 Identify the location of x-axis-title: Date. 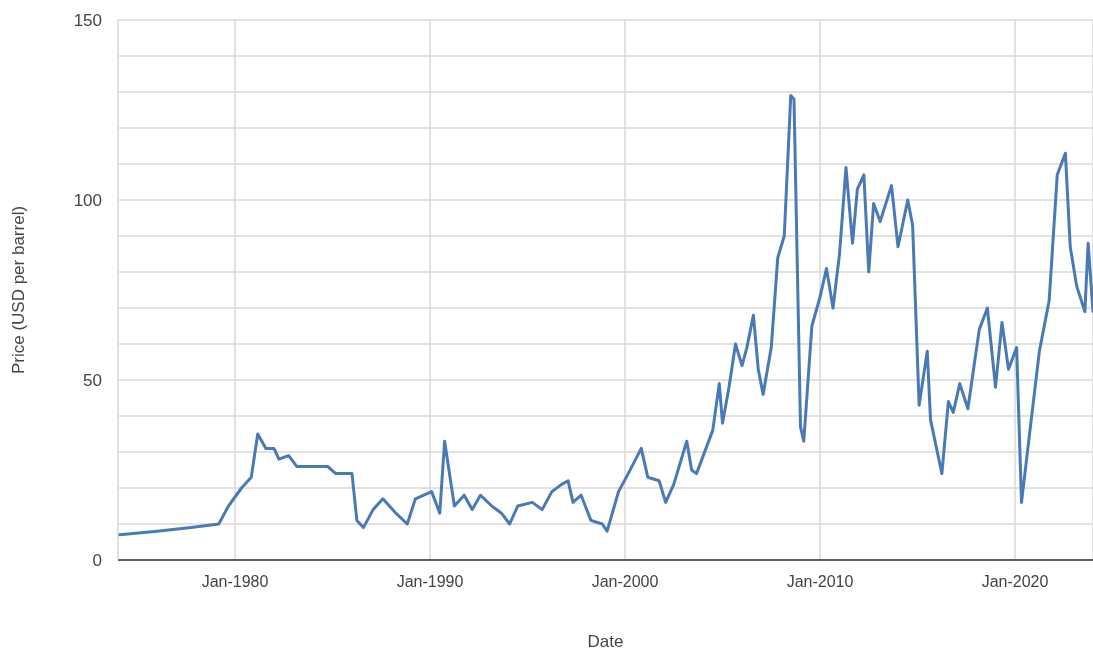
(605, 641).